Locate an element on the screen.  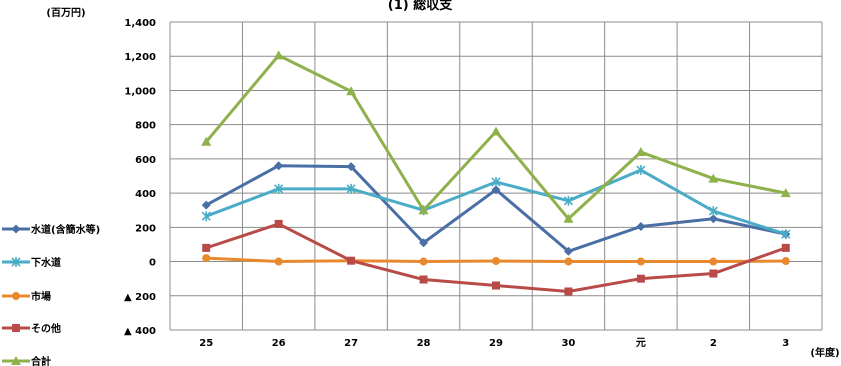
y-tick-label: 1,000 is located at coordinates (140, 91).